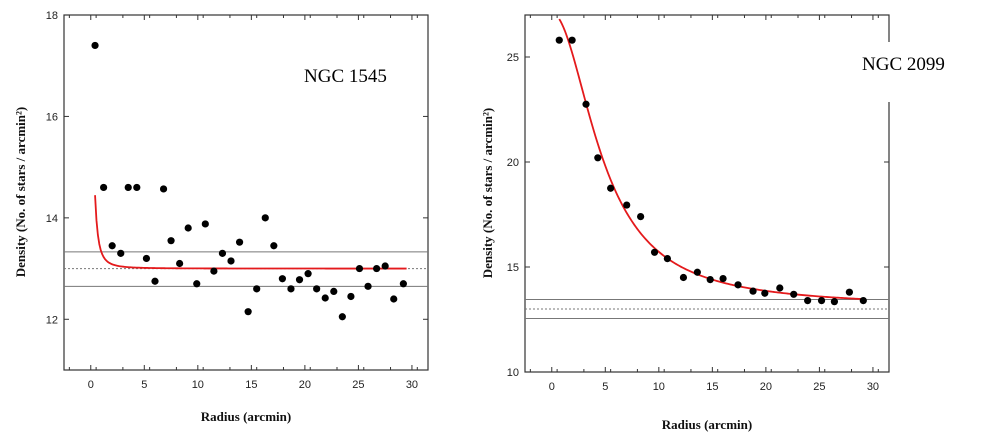 This screenshot has height=436, width=982. What do you see at coordinates (513, 373) in the screenshot?
I see `y-tick-label: 10` at bounding box center [513, 373].